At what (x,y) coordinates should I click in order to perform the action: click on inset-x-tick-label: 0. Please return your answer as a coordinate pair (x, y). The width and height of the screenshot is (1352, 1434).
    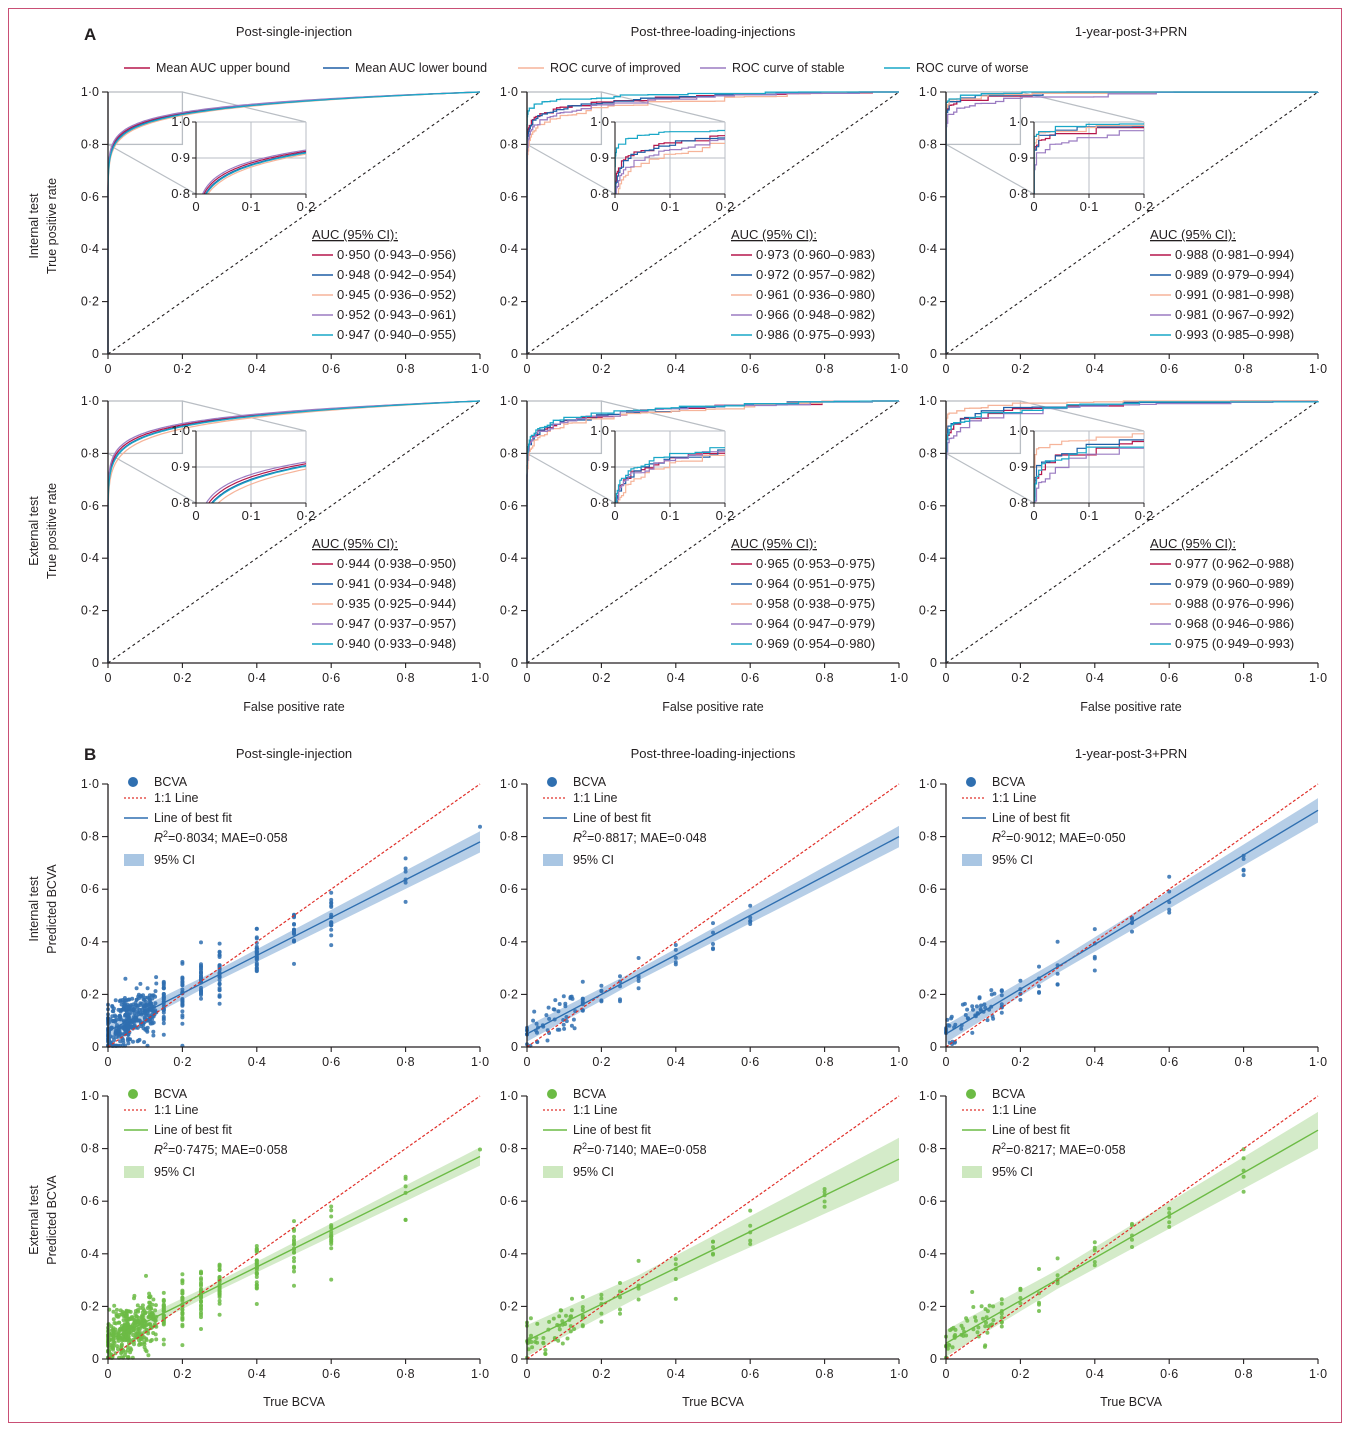
    Looking at the image, I should click on (614, 206).